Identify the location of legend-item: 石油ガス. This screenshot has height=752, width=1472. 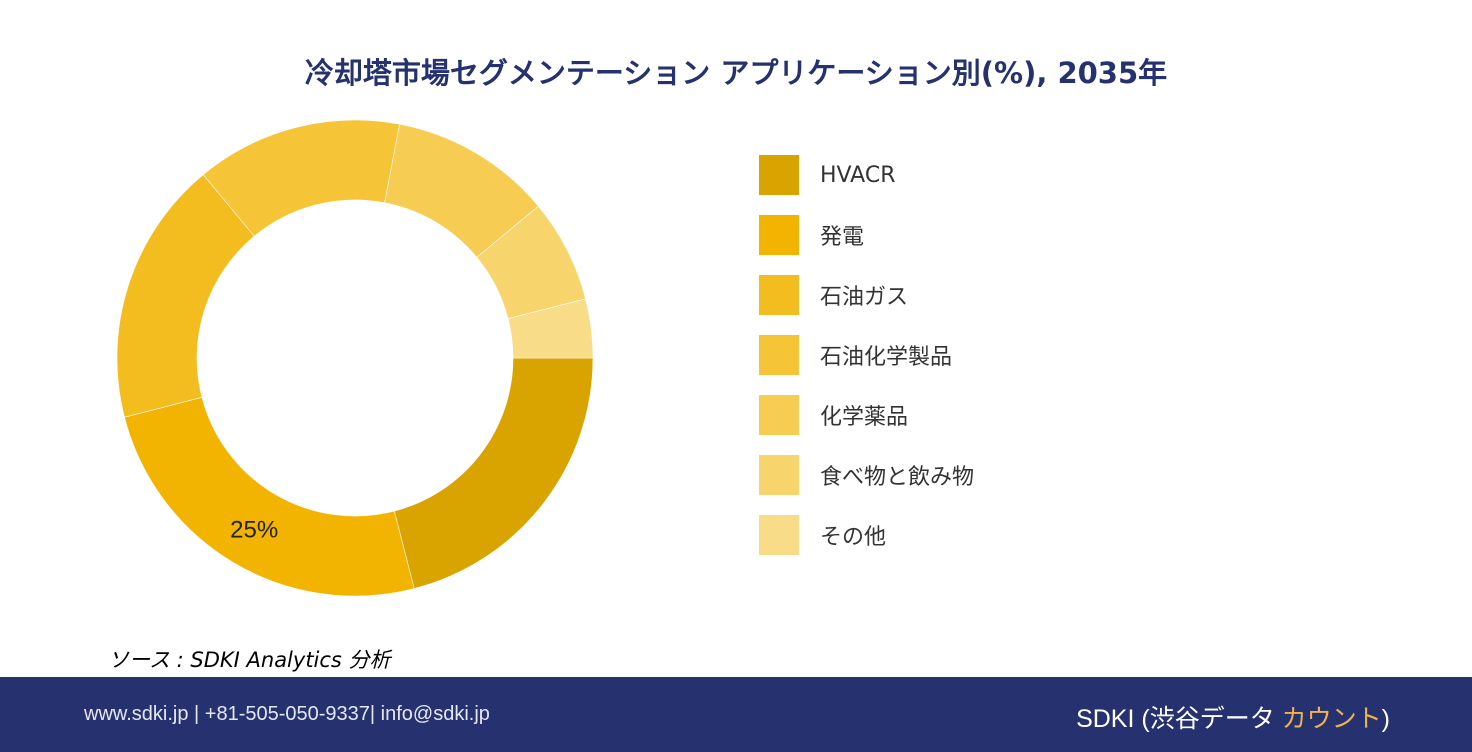
(866, 295).